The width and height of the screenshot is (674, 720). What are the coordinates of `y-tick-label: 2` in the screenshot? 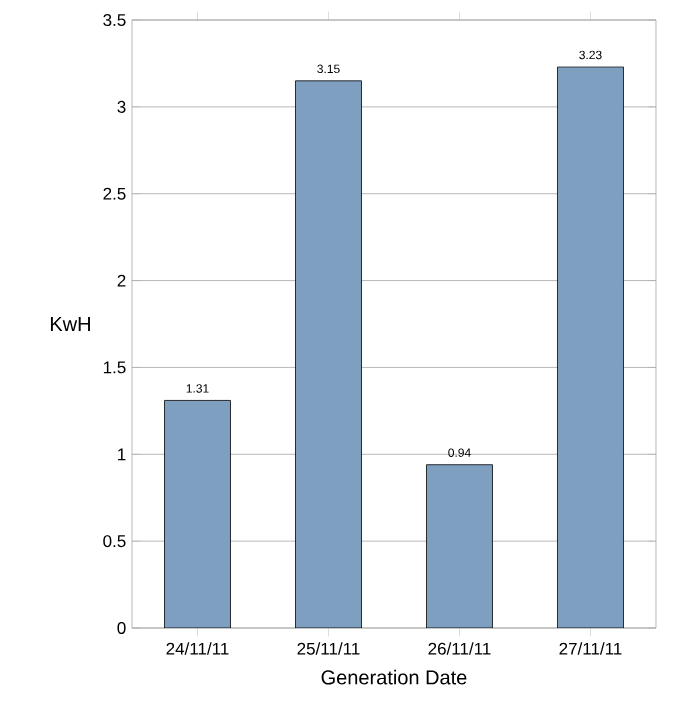 It's located at (121, 280).